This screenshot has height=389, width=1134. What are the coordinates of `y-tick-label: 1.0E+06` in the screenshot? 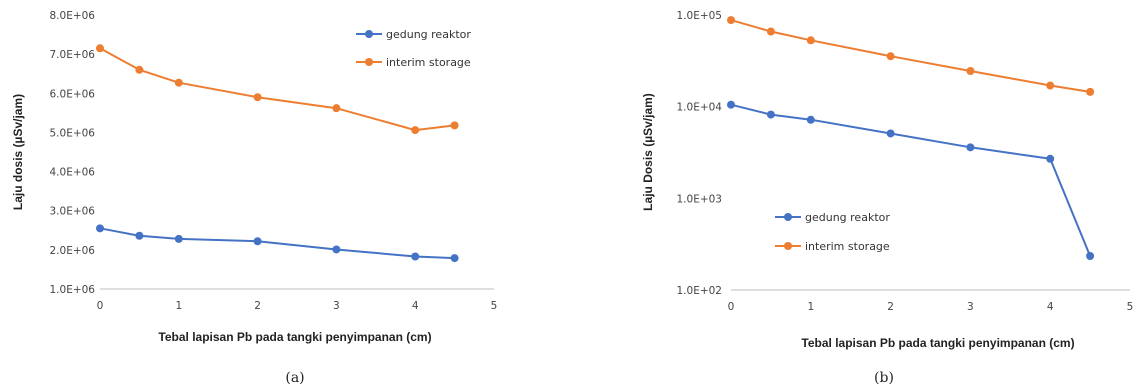 It's located at (73, 290).